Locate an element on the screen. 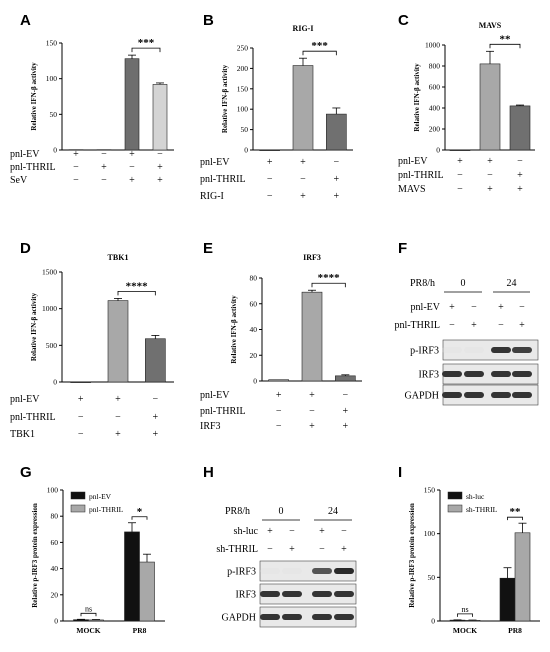 This screenshot has height=652, width=550. panel-title: MAVS is located at coordinates (490, 25).